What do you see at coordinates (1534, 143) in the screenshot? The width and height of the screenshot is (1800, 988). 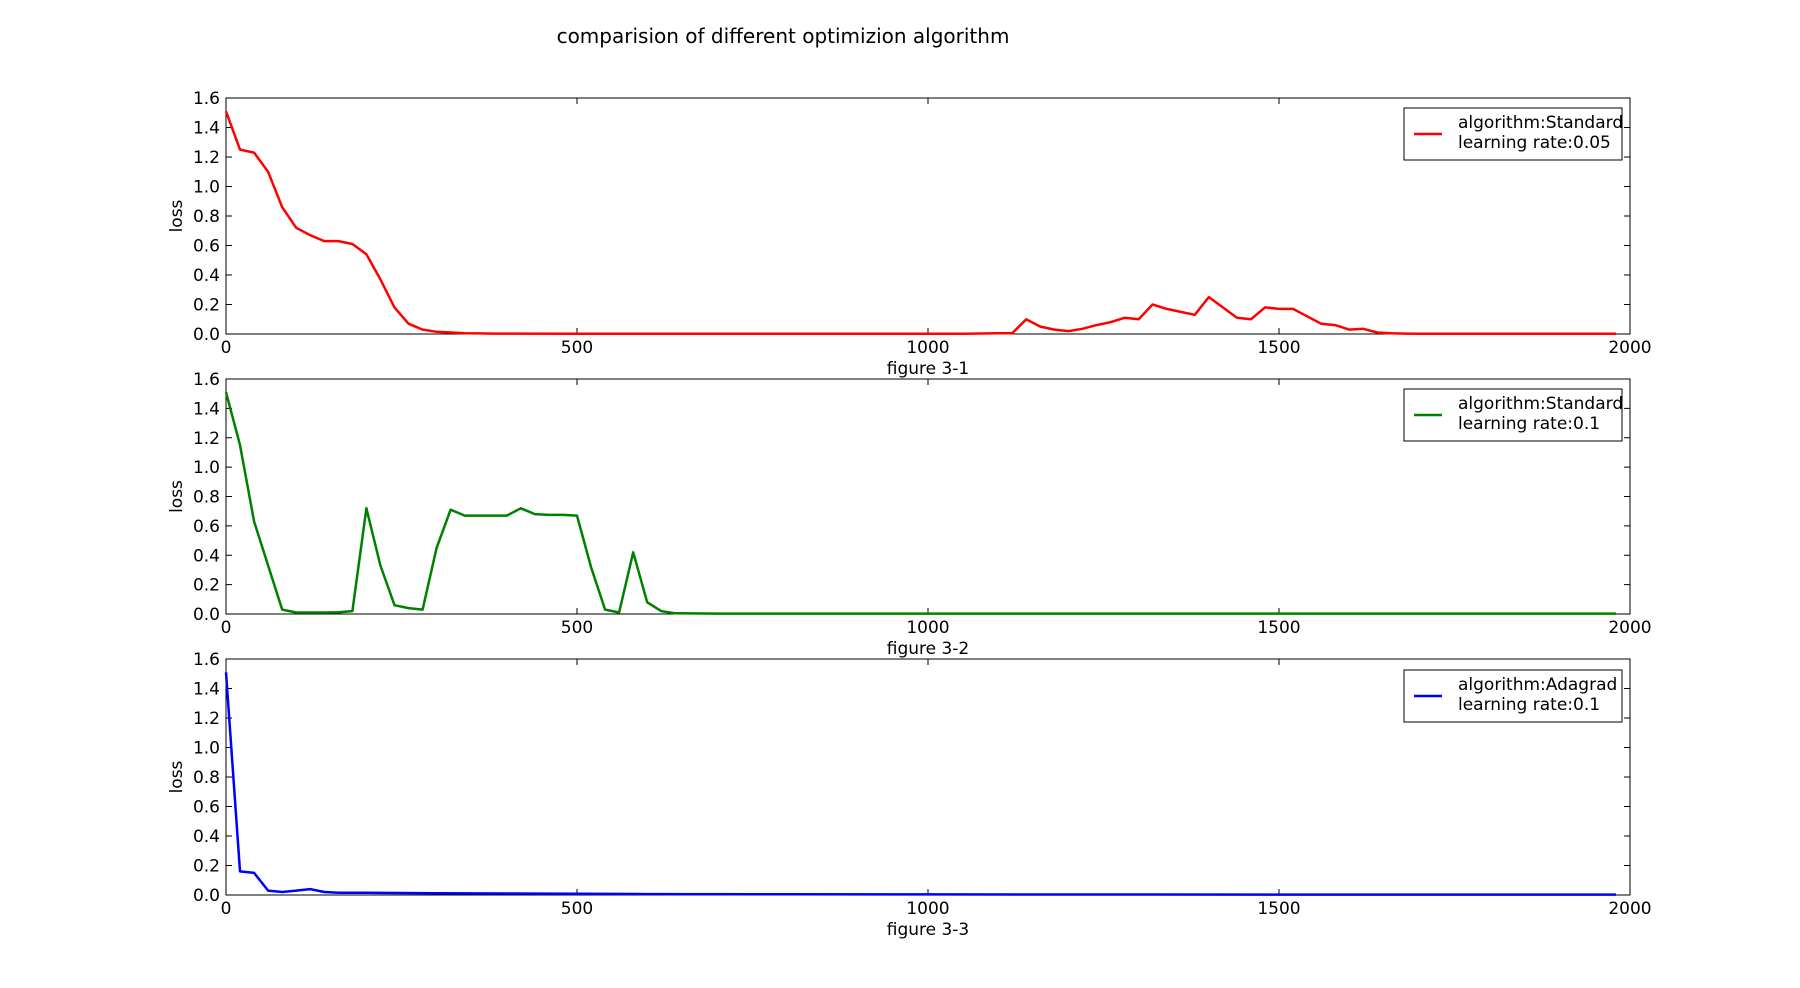 I see `legend-label: learning rate:0.05` at bounding box center [1534, 143].